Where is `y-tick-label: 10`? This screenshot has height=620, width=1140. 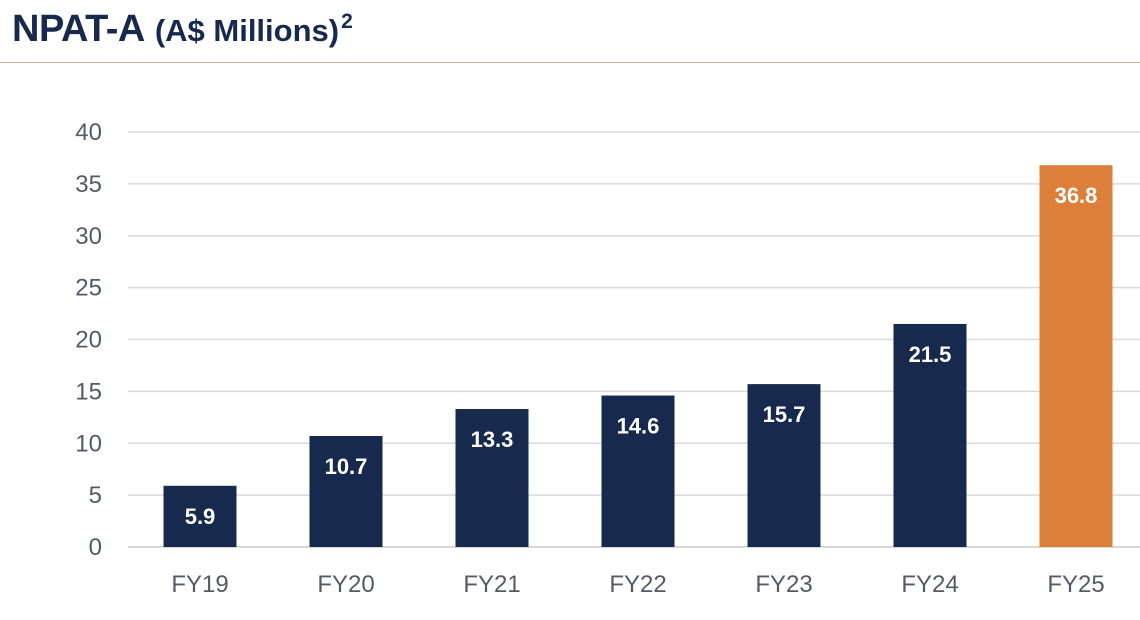
y-tick-label: 10 is located at coordinates (88, 443).